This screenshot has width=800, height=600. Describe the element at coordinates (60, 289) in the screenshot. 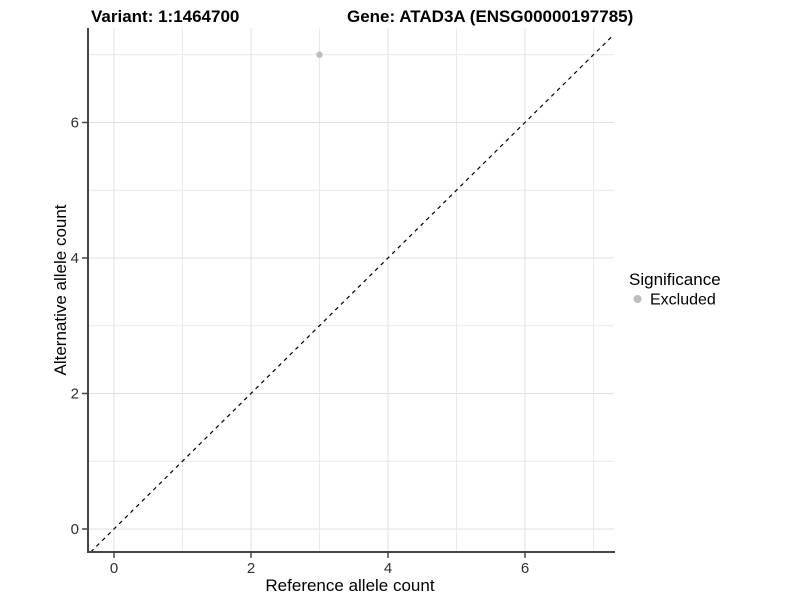

I see `y-axis-title: Alternative allele count` at that location.